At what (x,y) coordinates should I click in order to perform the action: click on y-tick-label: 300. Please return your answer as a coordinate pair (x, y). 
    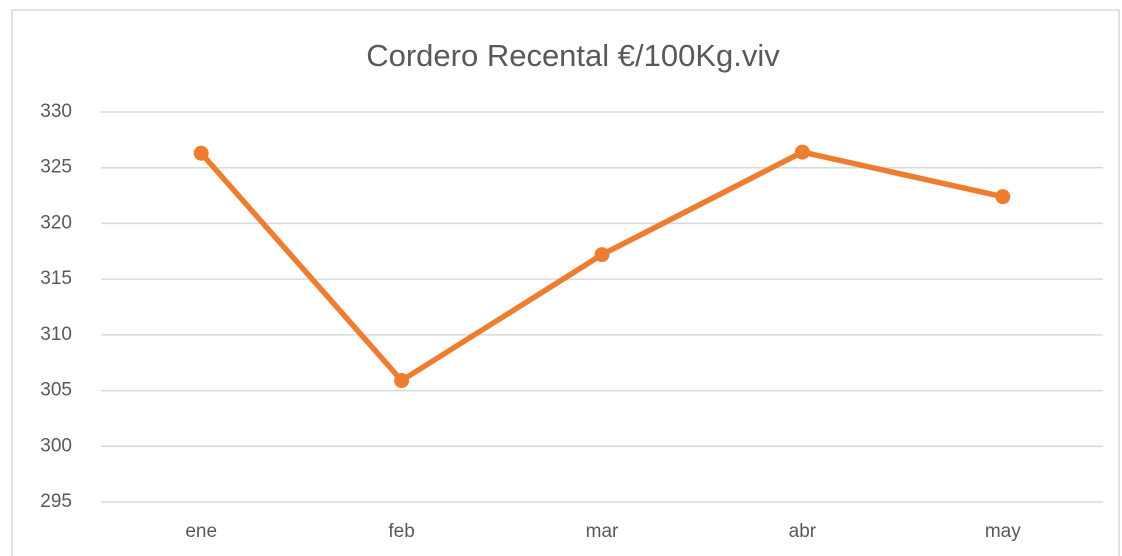
    Looking at the image, I should click on (56, 445).